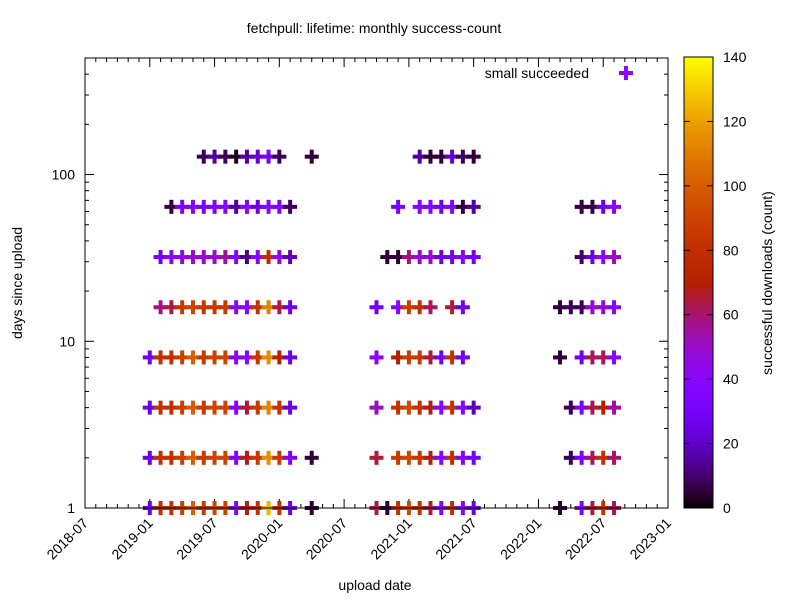 Image resolution: width=800 pixels, height=605 pixels. Describe the element at coordinates (735, 121) in the screenshot. I see `colorbar-tick-label: 120` at that location.